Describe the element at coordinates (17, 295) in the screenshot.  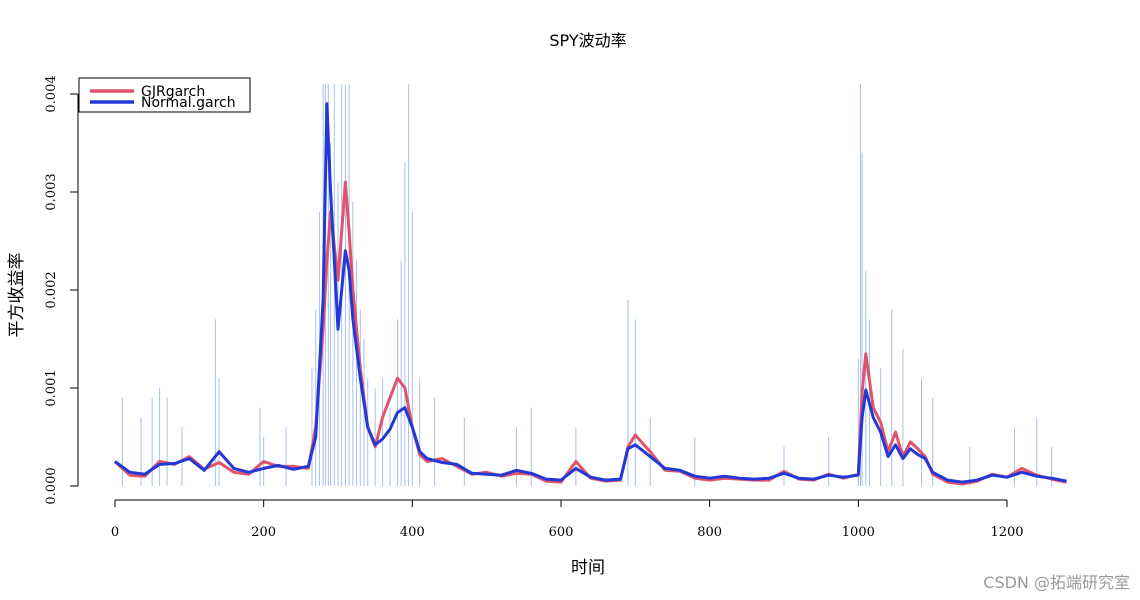
I see `y-axis-label: 平方收益率` at that location.